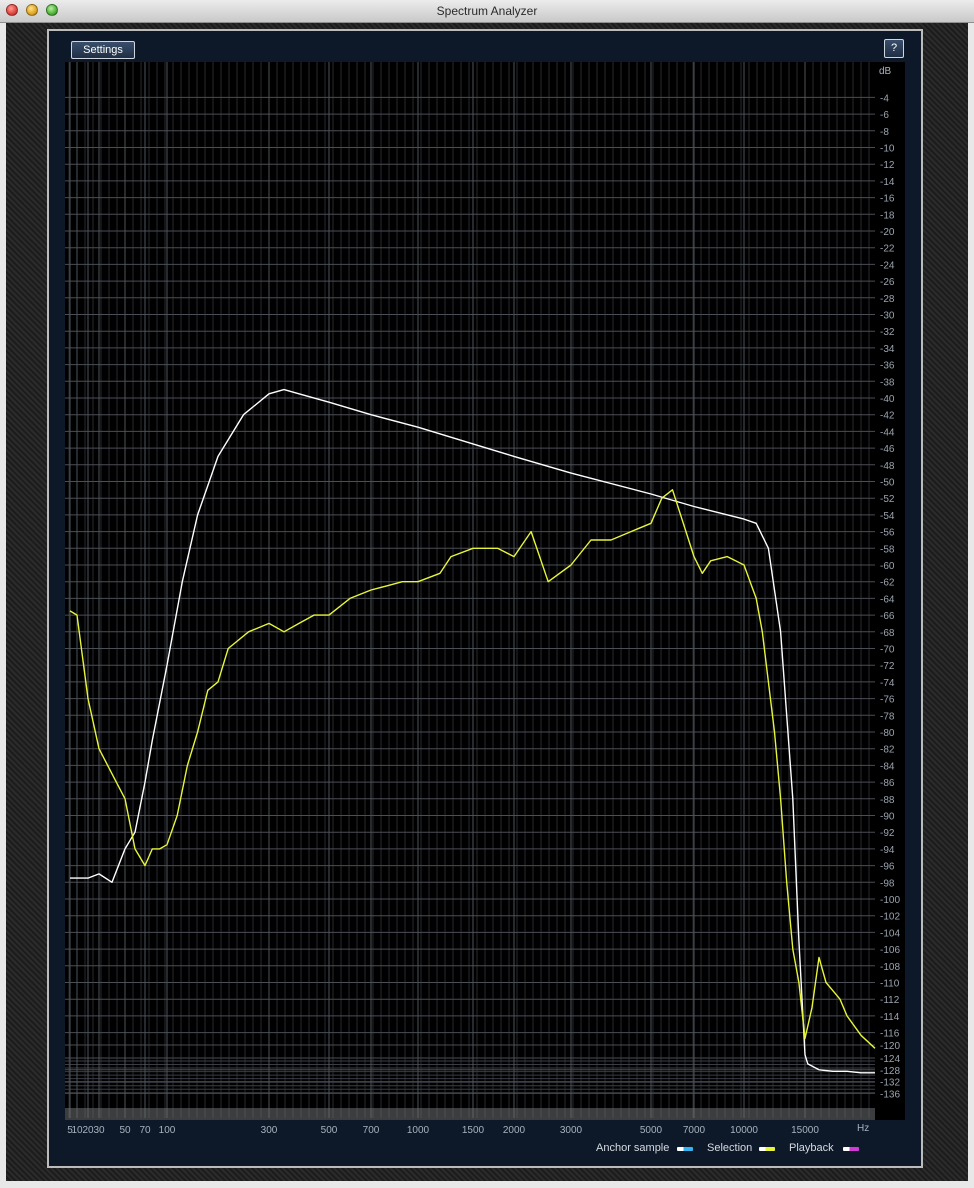 This screenshot has width=974, height=1188. What do you see at coordinates (887, 316) in the screenshot?
I see `y-tick-label: -30` at bounding box center [887, 316].